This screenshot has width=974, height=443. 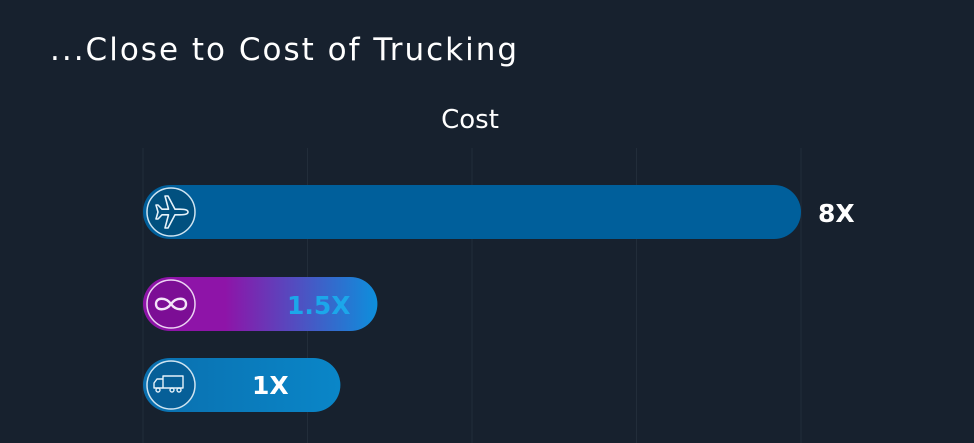 I want to click on infinity-icon, so click(x=171, y=304).